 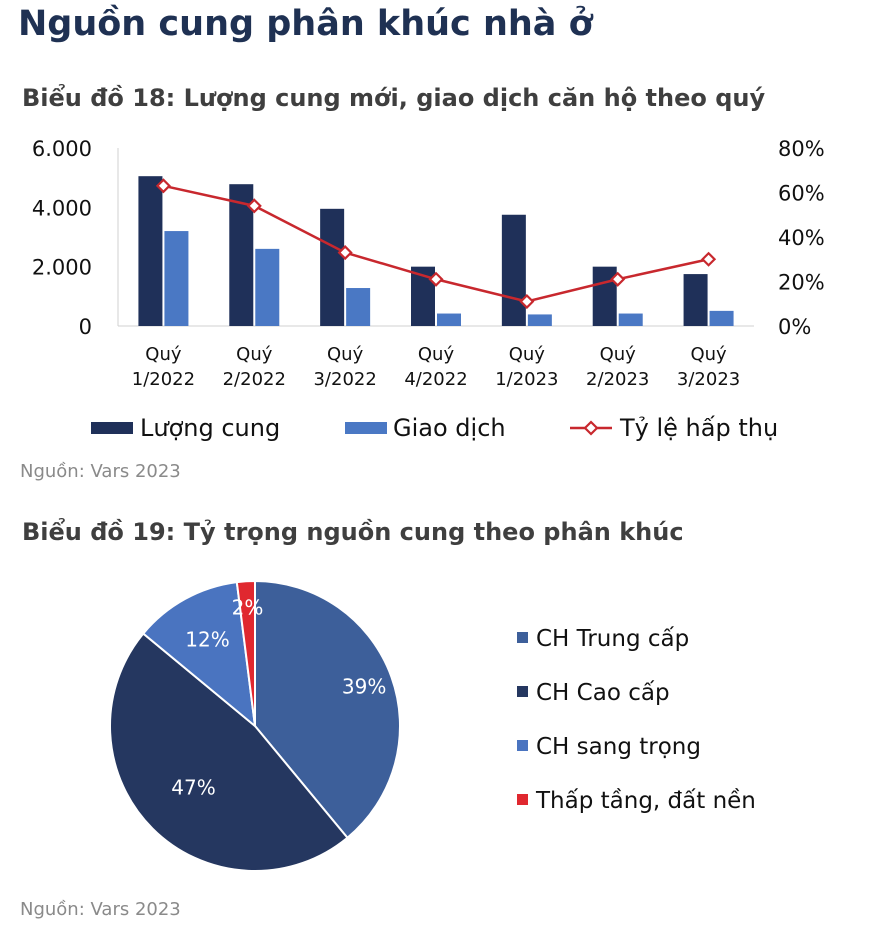 I want to click on x-tick-label-line2: 1/2023, so click(x=526, y=379).